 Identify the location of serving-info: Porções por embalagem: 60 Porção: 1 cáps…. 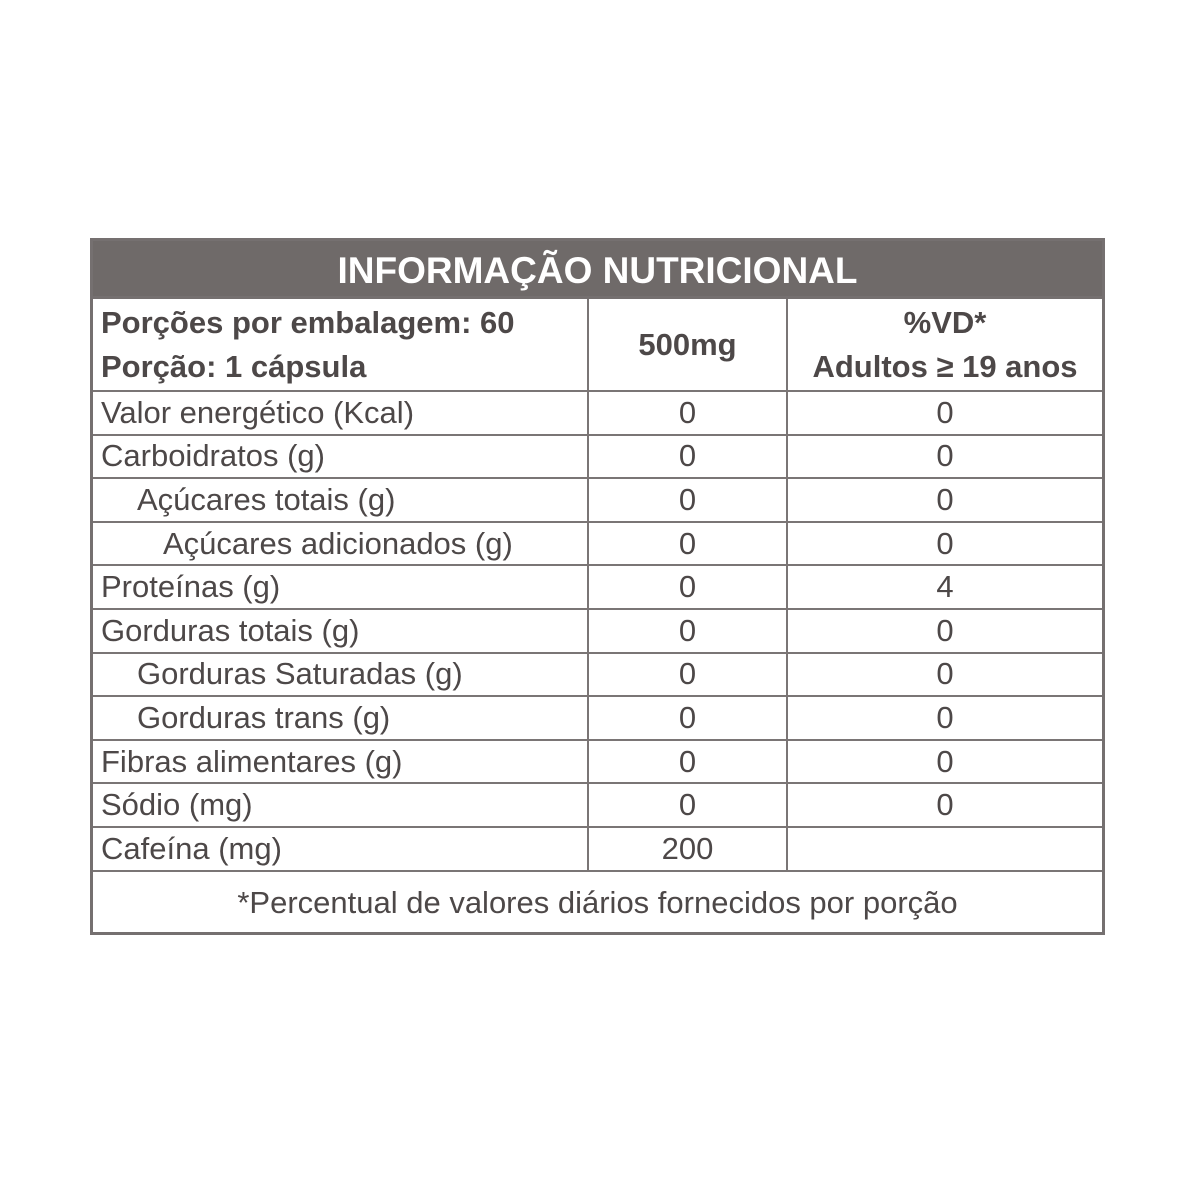
(341, 345).